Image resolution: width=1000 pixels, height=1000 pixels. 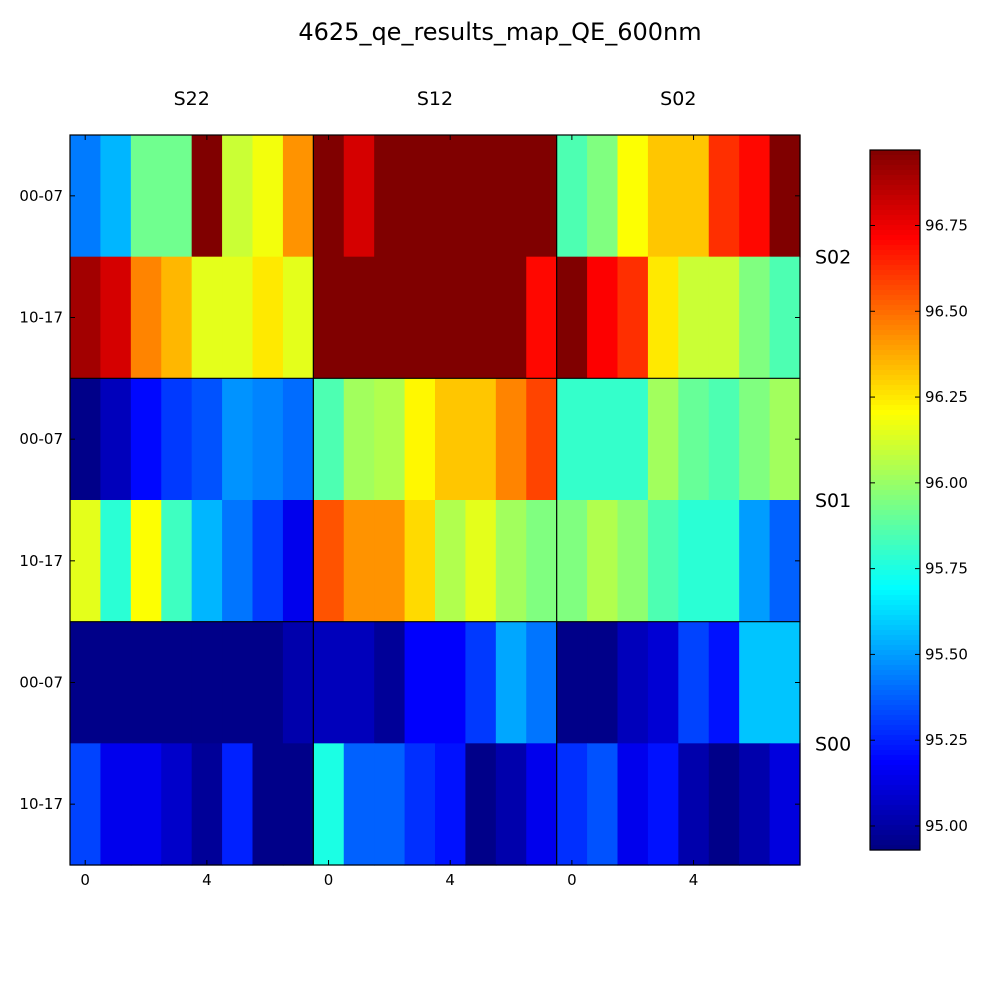 What do you see at coordinates (946, 826) in the screenshot?
I see `colorbar-tick-label: 95.00` at bounding box center [946, 826].